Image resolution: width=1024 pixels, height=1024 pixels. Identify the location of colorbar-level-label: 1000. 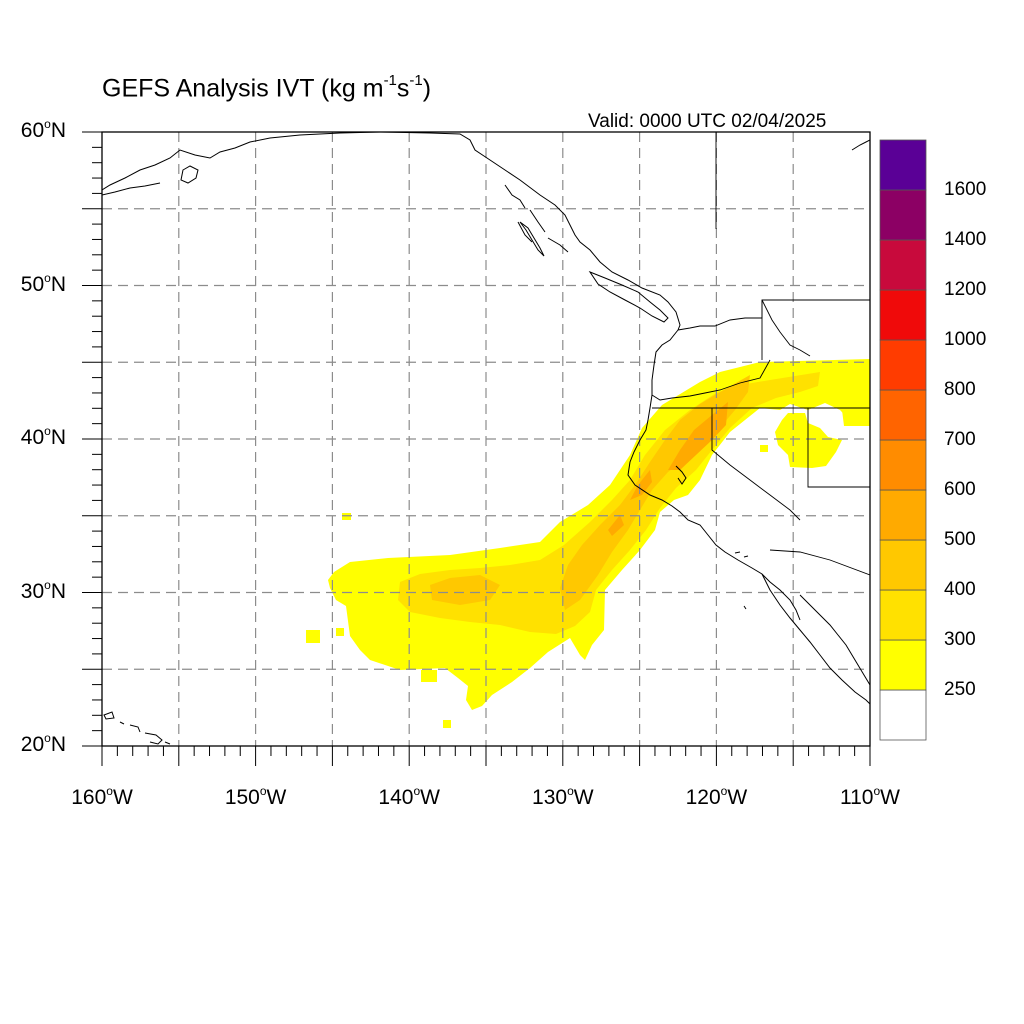
(965, 339).